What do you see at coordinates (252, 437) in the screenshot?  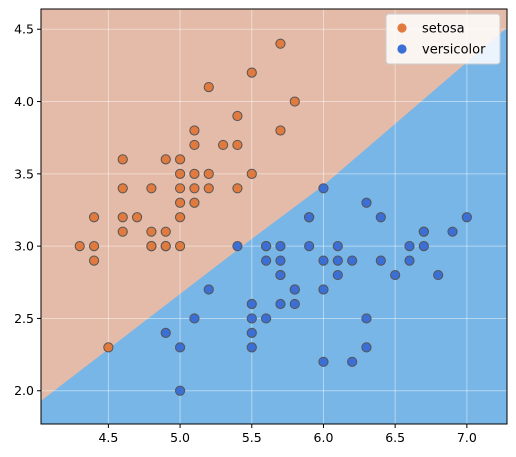 I see `x-tick-label-2: 5.5` at bounding box center [252, 437].